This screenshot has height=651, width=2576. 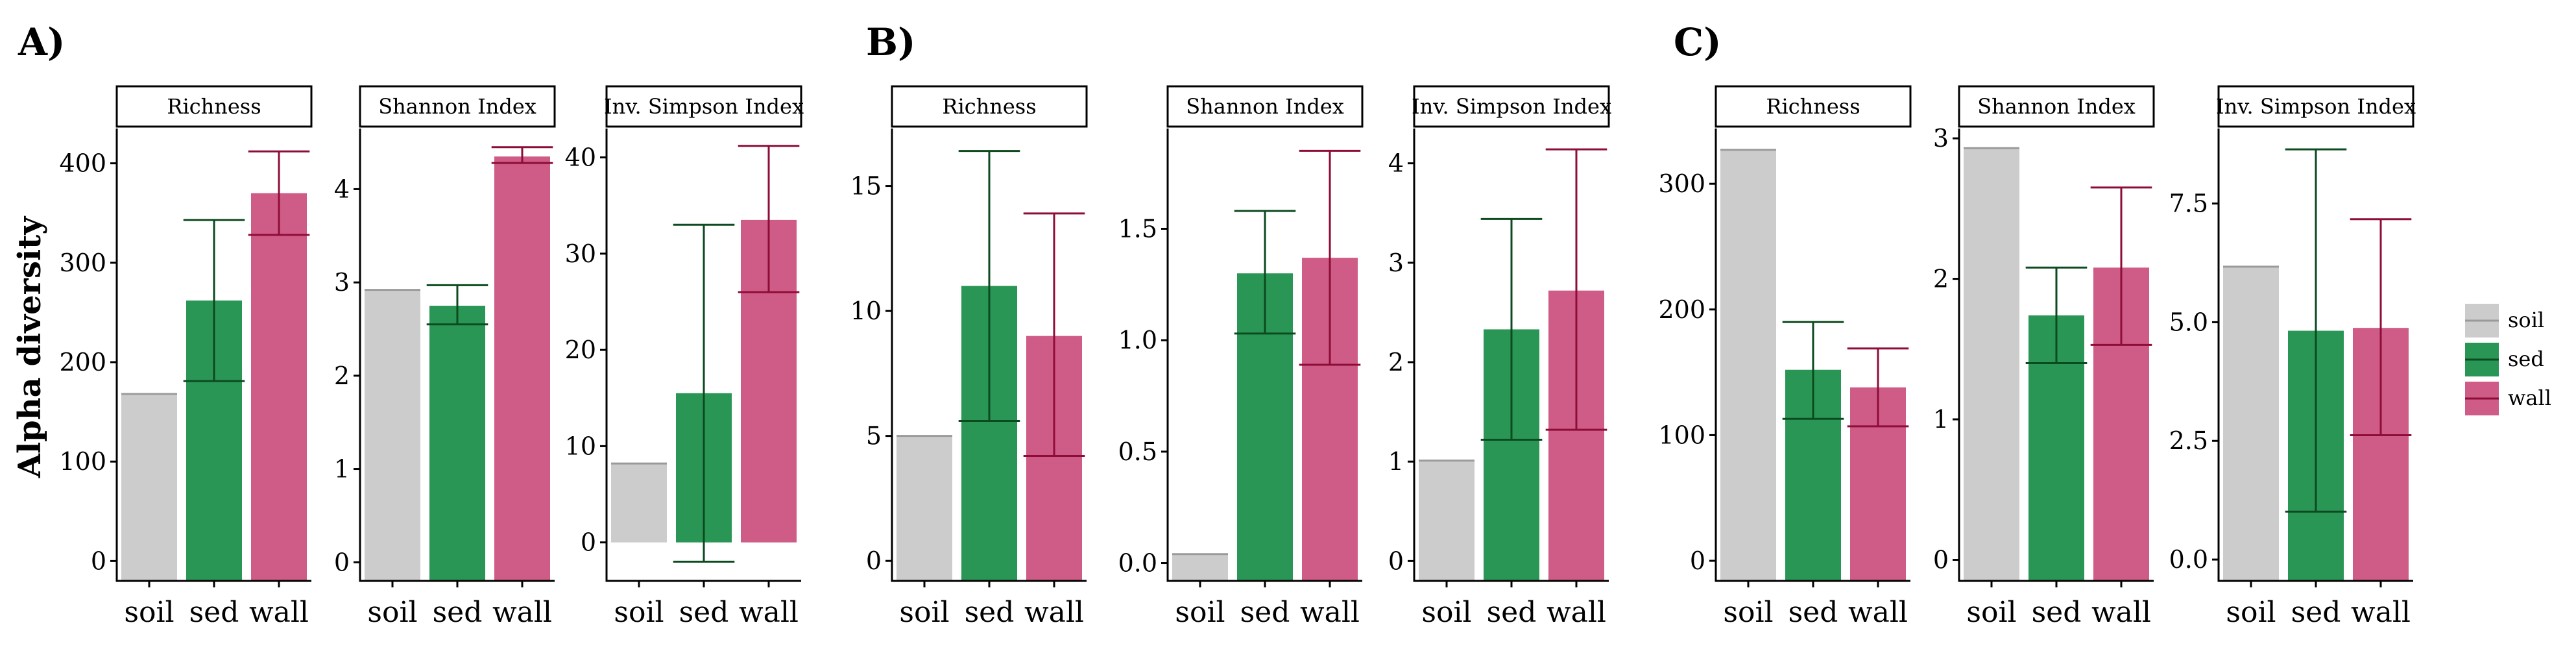 I want to click on legend-item-soil: soil, so click(x=2504, y=321).